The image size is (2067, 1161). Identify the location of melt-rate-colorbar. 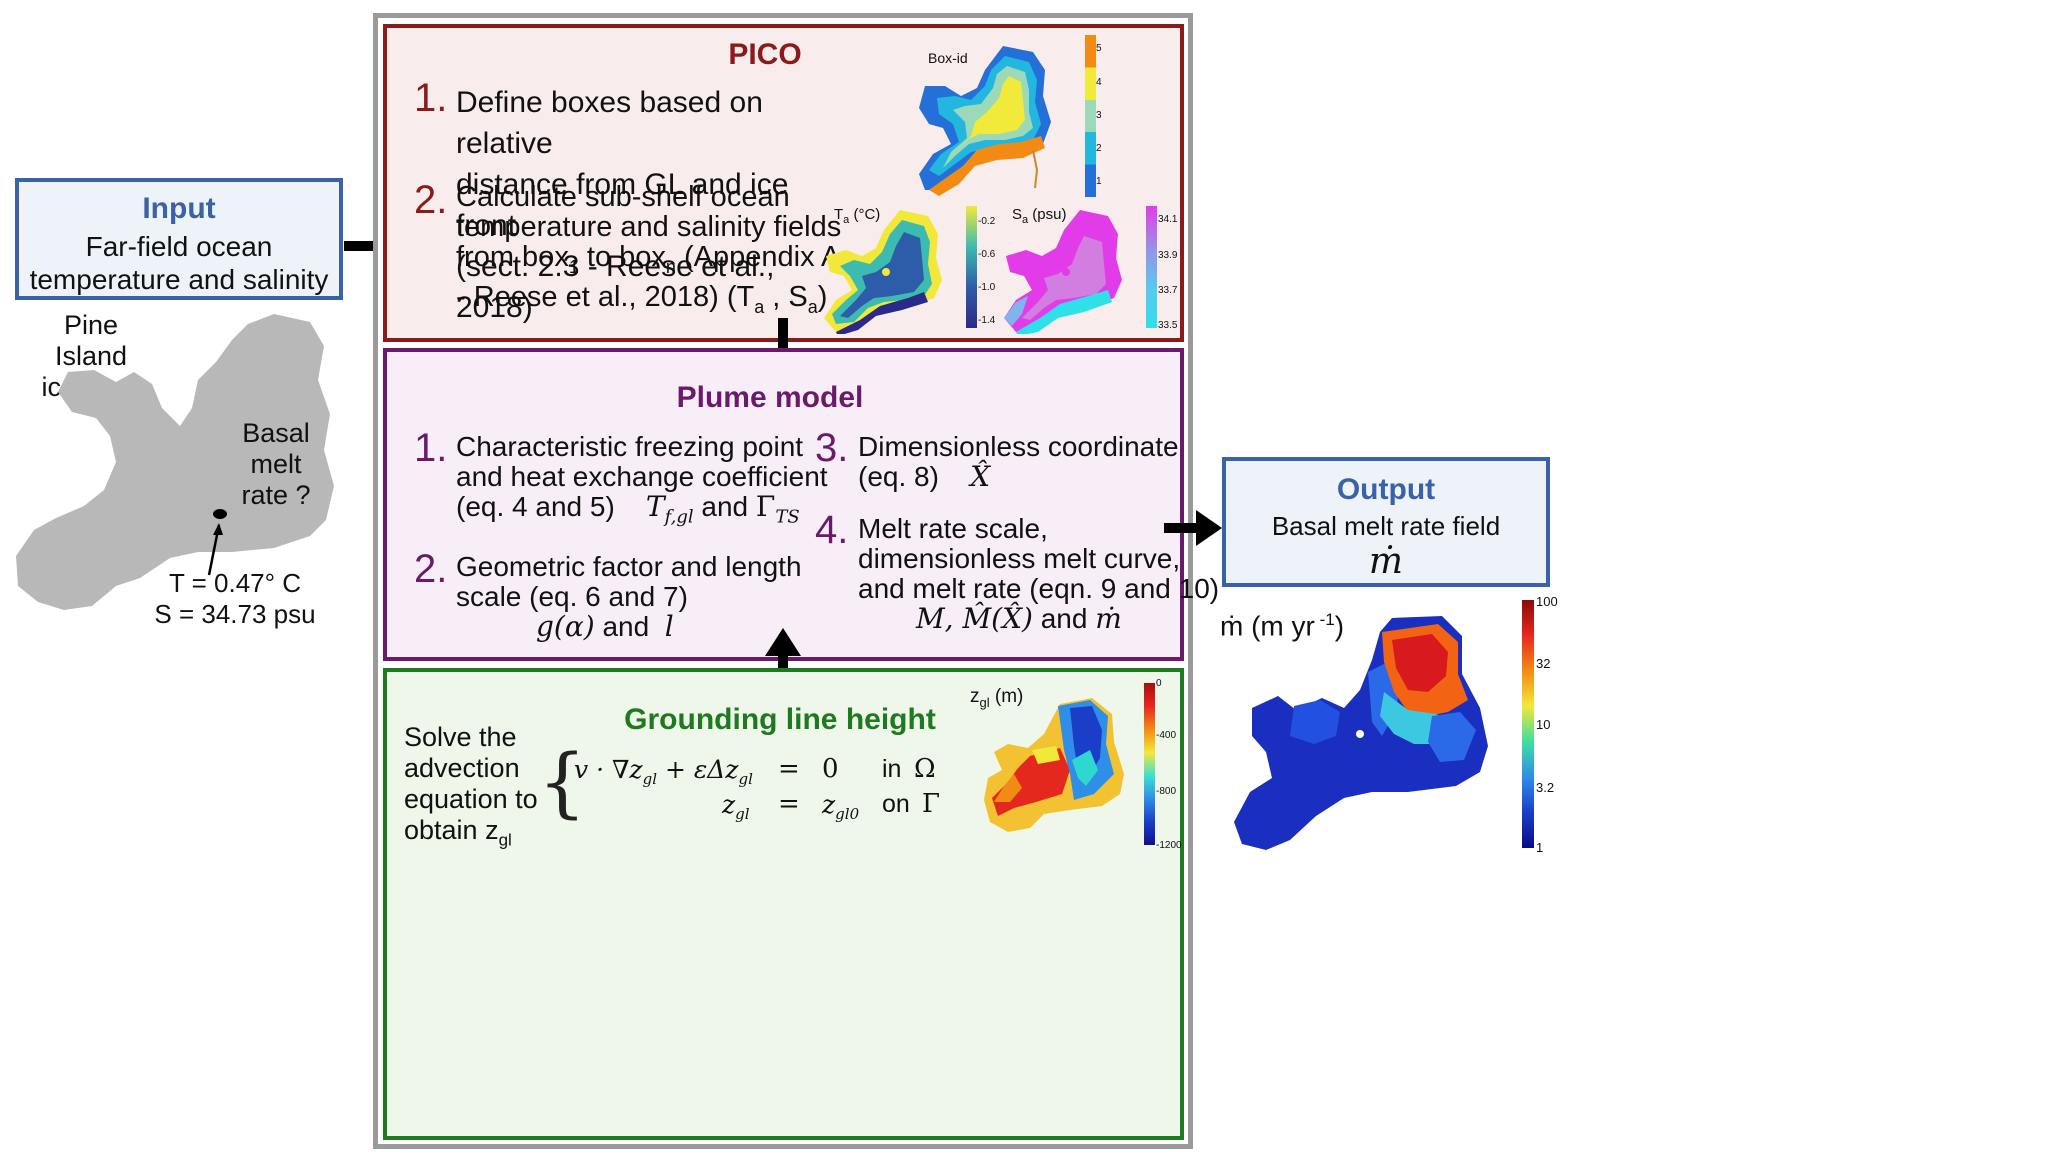
(1528, 724).